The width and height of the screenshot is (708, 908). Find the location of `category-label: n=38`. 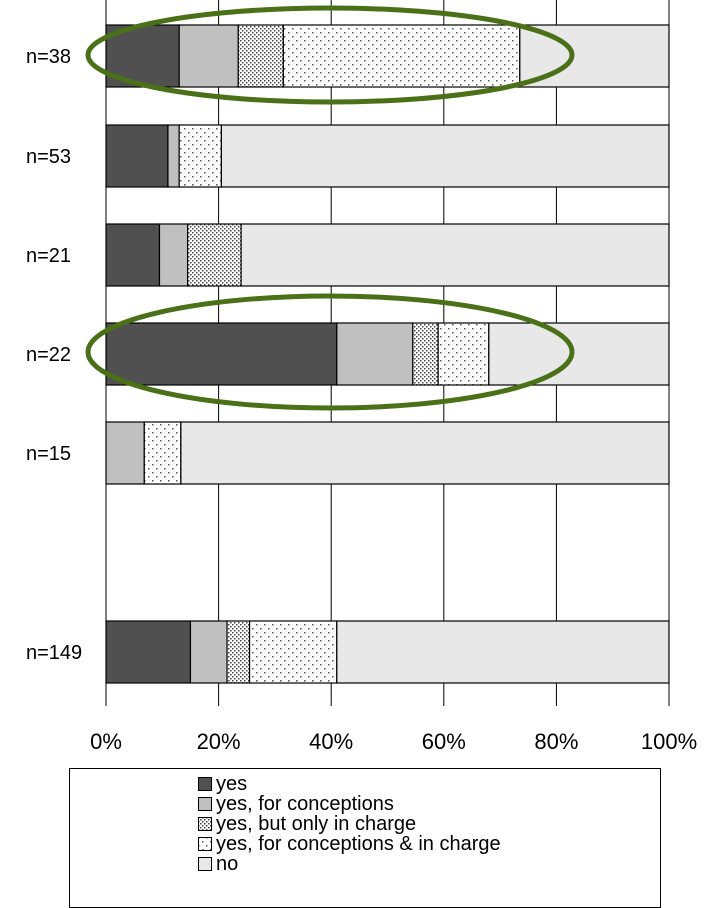

category-label: n=38 is located at coordinates (48, 57).